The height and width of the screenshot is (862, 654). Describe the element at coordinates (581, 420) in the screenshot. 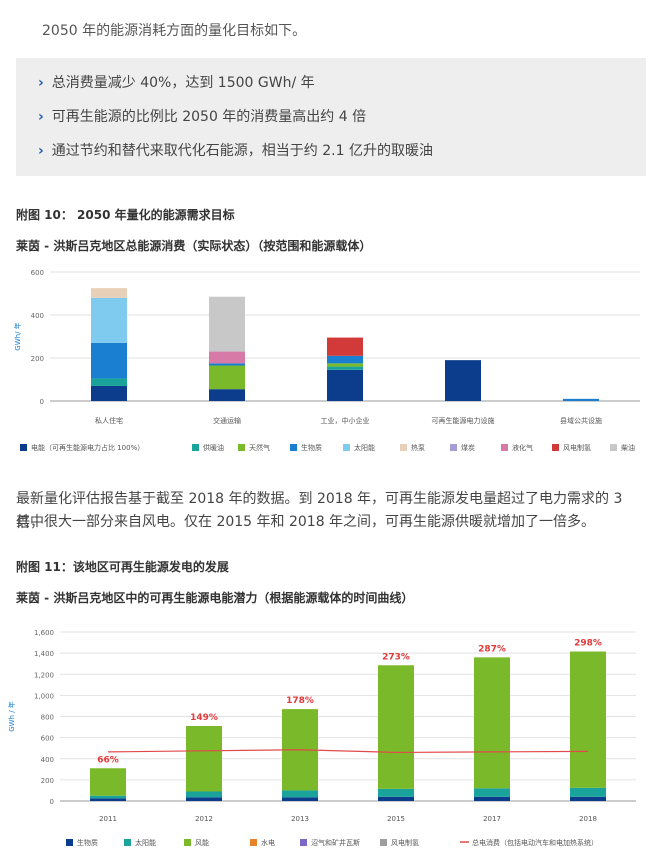

I see `x-tick-label: 县域公共设施` at that location.